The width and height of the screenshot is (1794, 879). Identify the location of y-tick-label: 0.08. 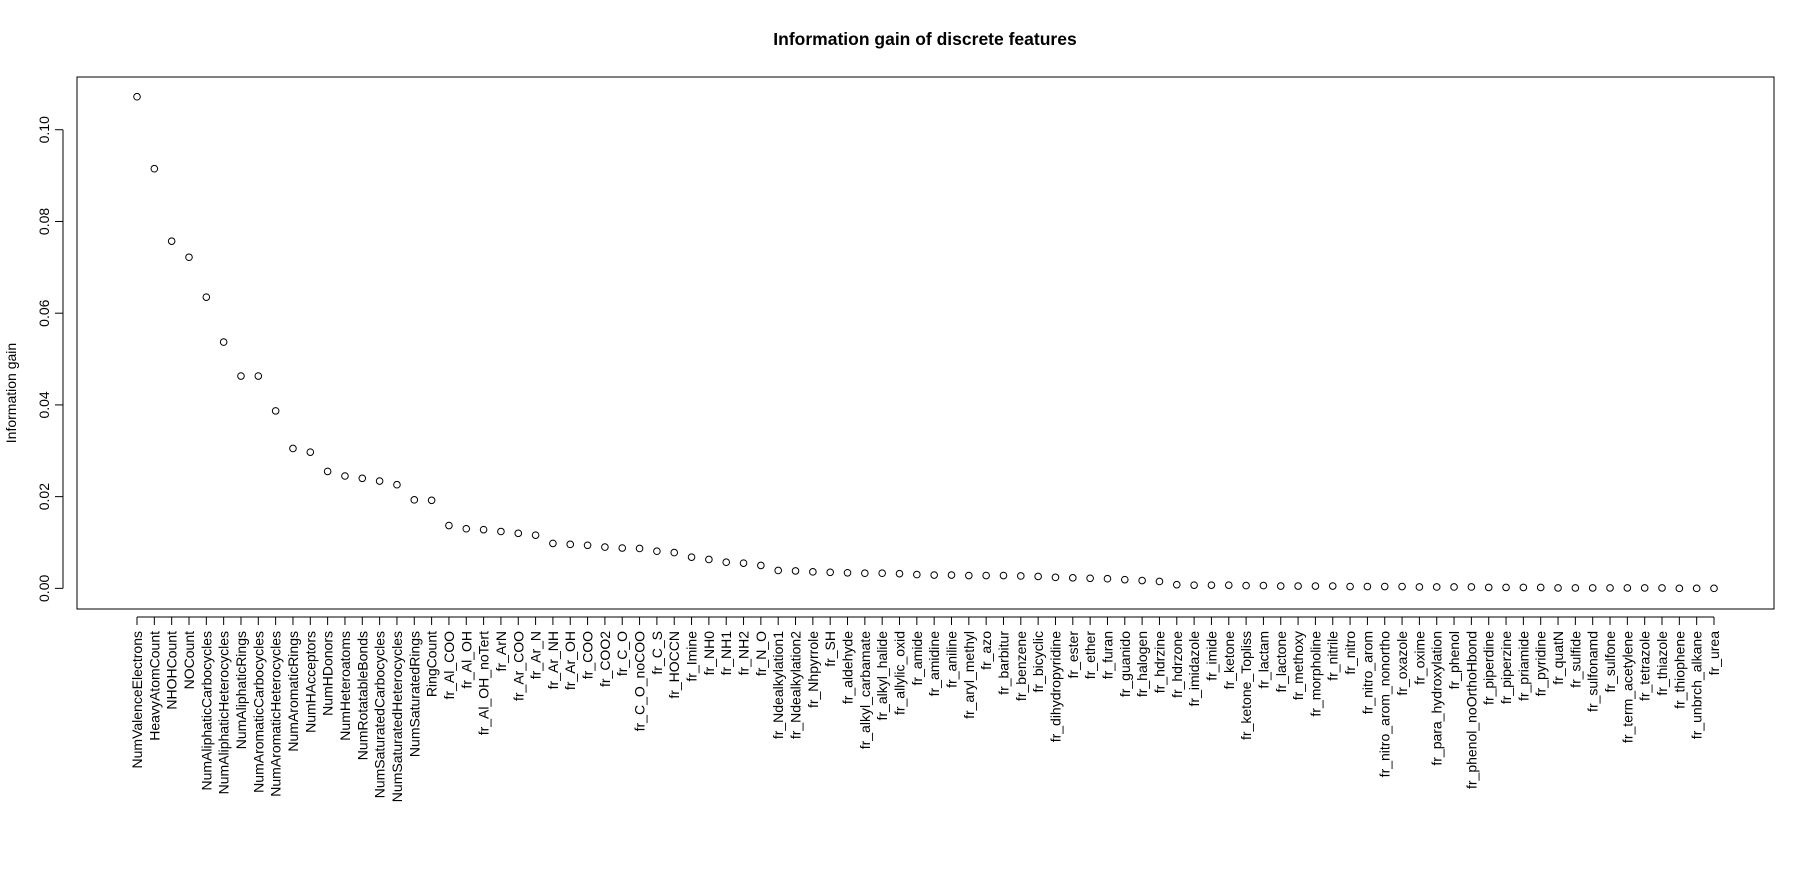
(44, 221).